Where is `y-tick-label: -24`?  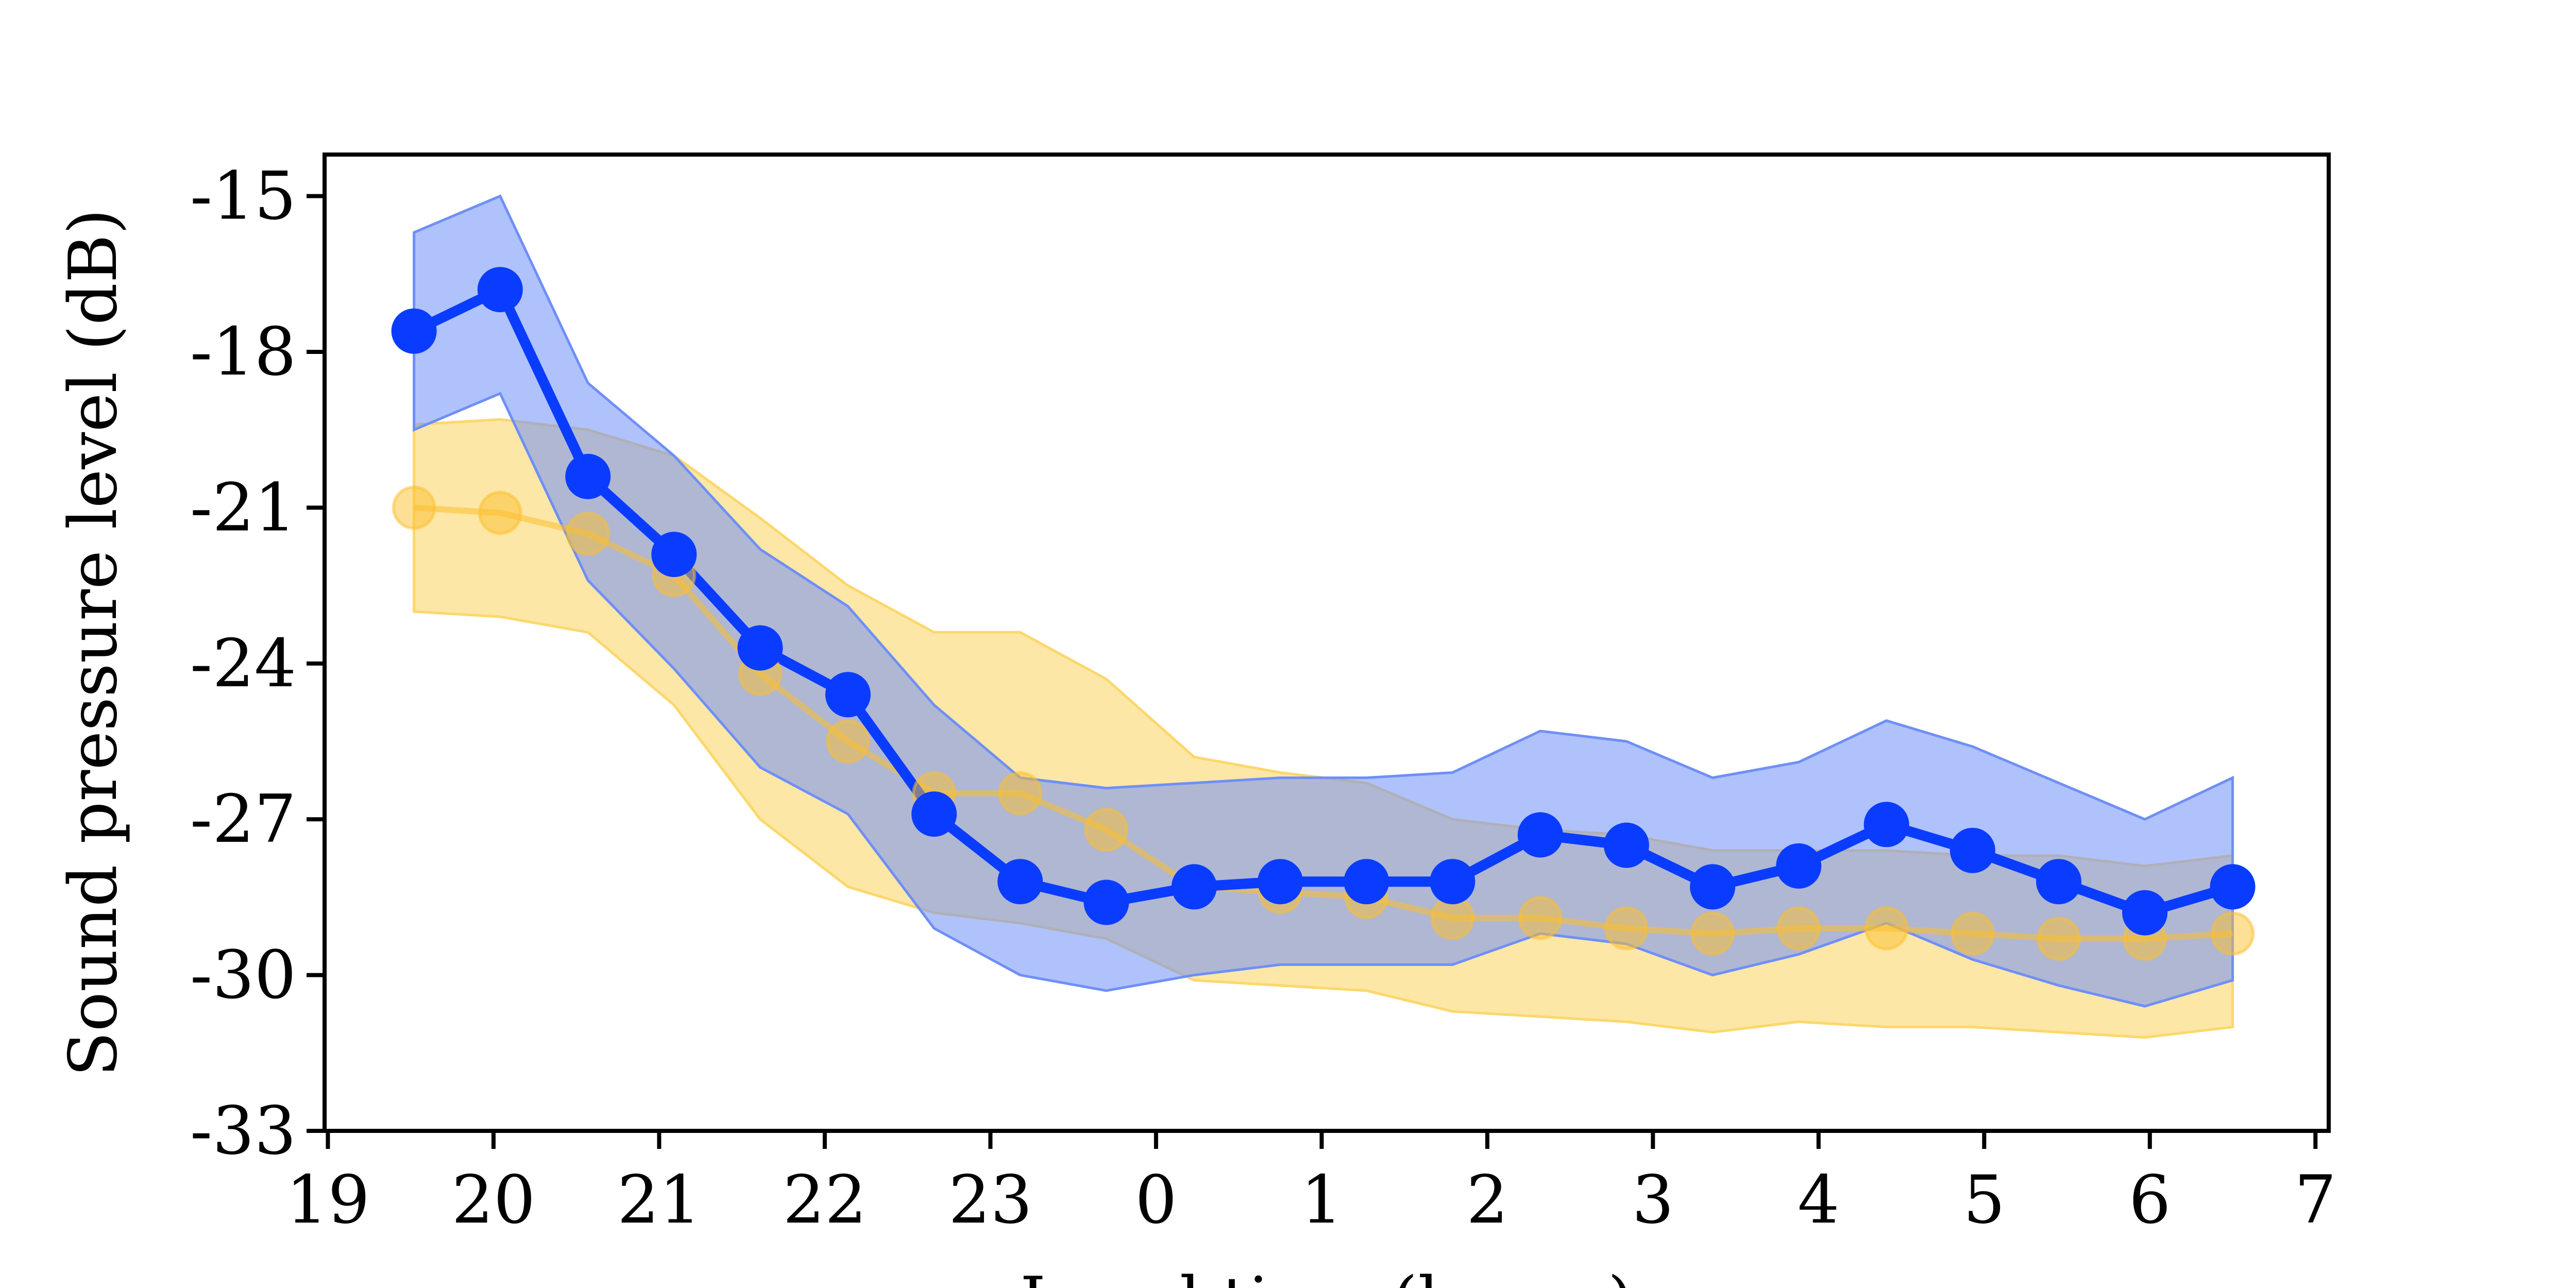
y-tick-label: -24 is located at coordinates (243, 663).